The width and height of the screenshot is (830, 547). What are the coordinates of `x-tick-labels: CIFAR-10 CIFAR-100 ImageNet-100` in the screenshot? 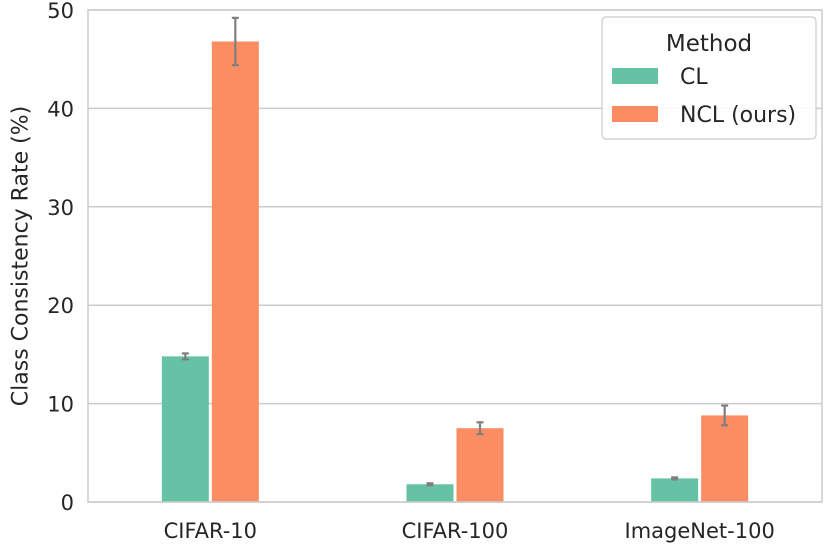 It's located at (469, 531).